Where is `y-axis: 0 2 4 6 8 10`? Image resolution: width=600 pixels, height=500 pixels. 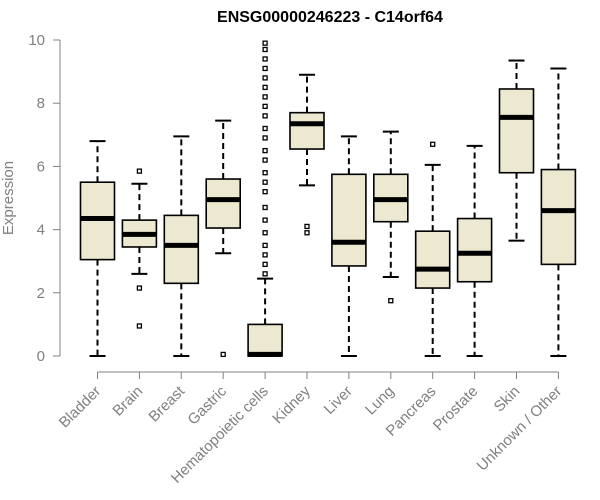
y-axis: 0 2 4 6 8 10 is located at coordinates (44, 198).